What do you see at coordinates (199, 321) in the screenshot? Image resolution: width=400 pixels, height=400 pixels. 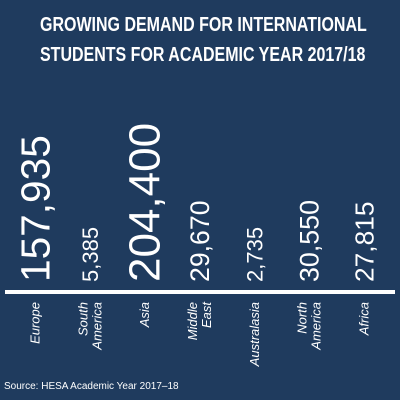 I see `category-label: MiddleEast` at bounding box center [199, 321].